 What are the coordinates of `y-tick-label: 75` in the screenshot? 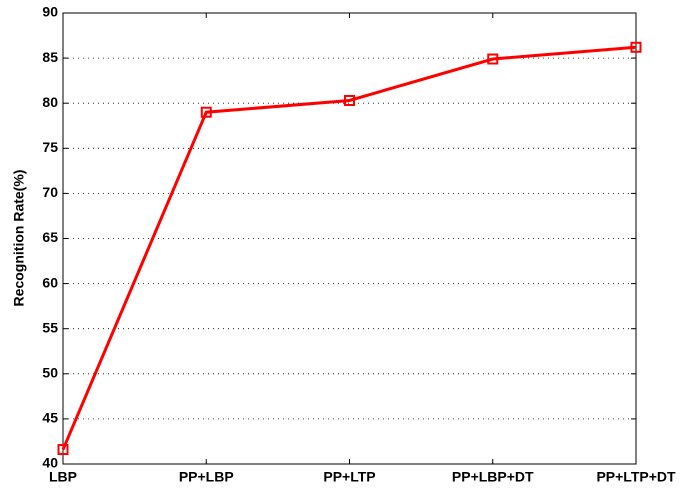 It's located at (50, 147).